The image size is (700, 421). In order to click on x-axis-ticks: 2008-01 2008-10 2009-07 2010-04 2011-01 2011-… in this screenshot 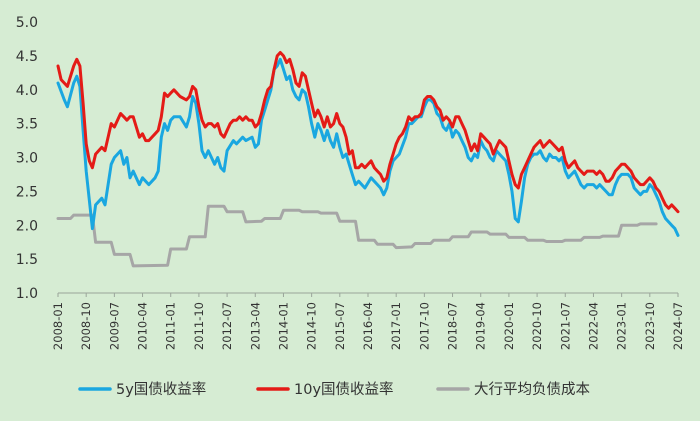, I will do `click(368, 321)`.